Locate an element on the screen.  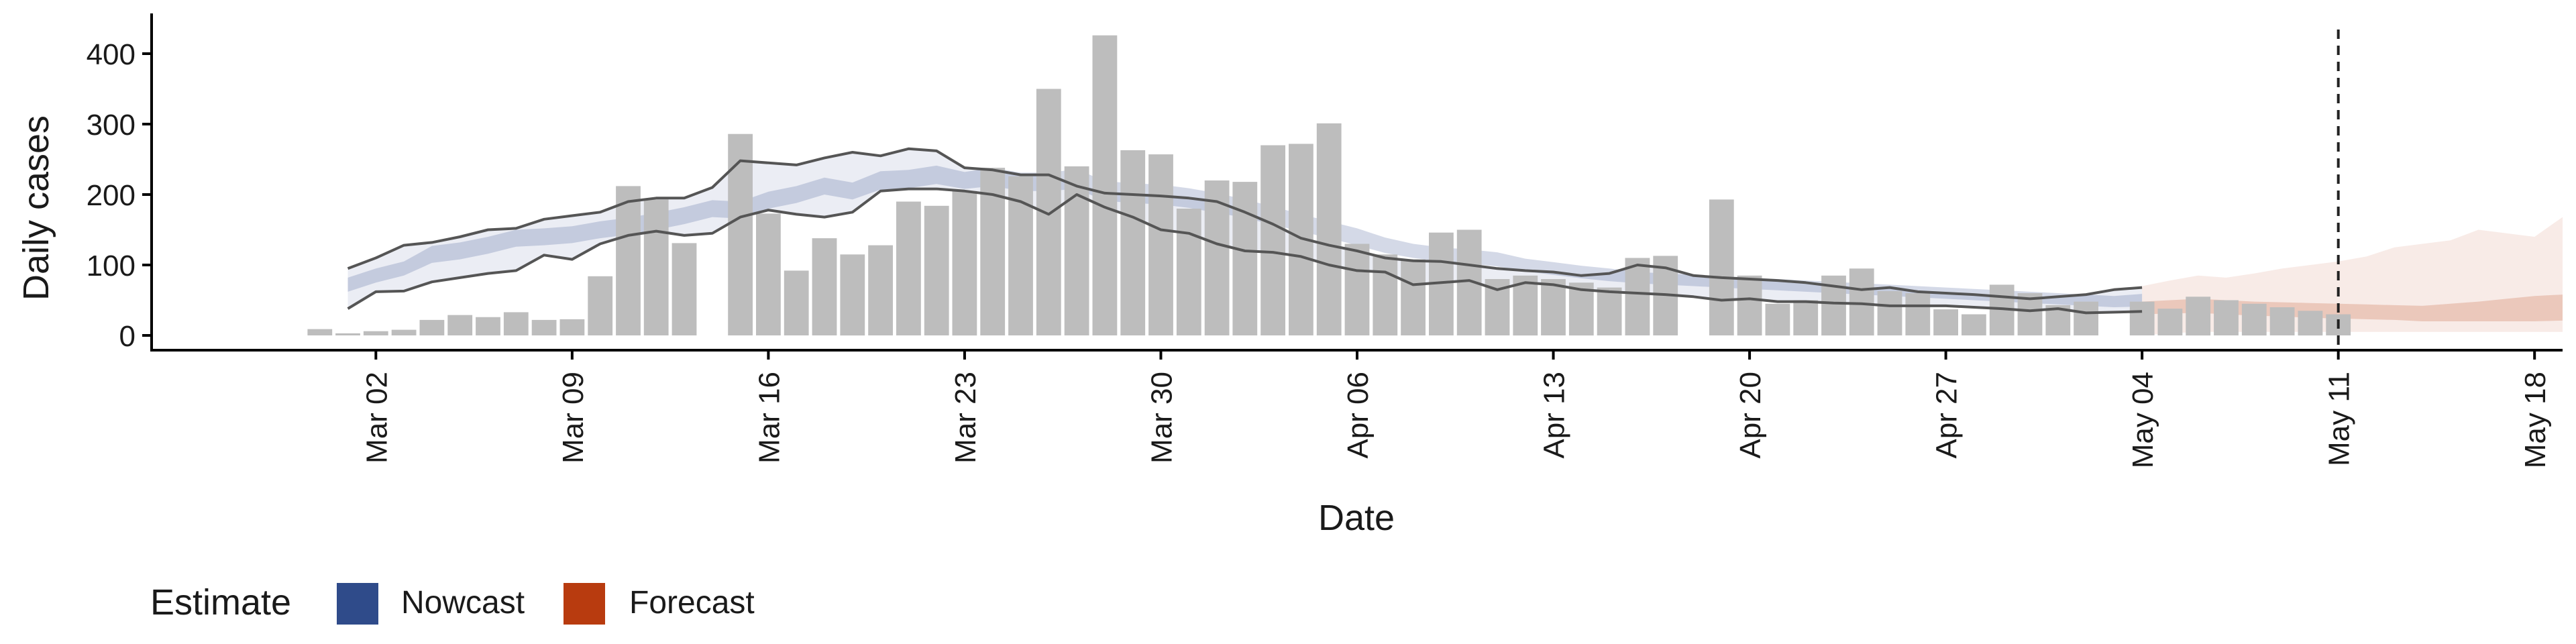
x-tick-label: May 04 is located at coordinates (2143, 420).